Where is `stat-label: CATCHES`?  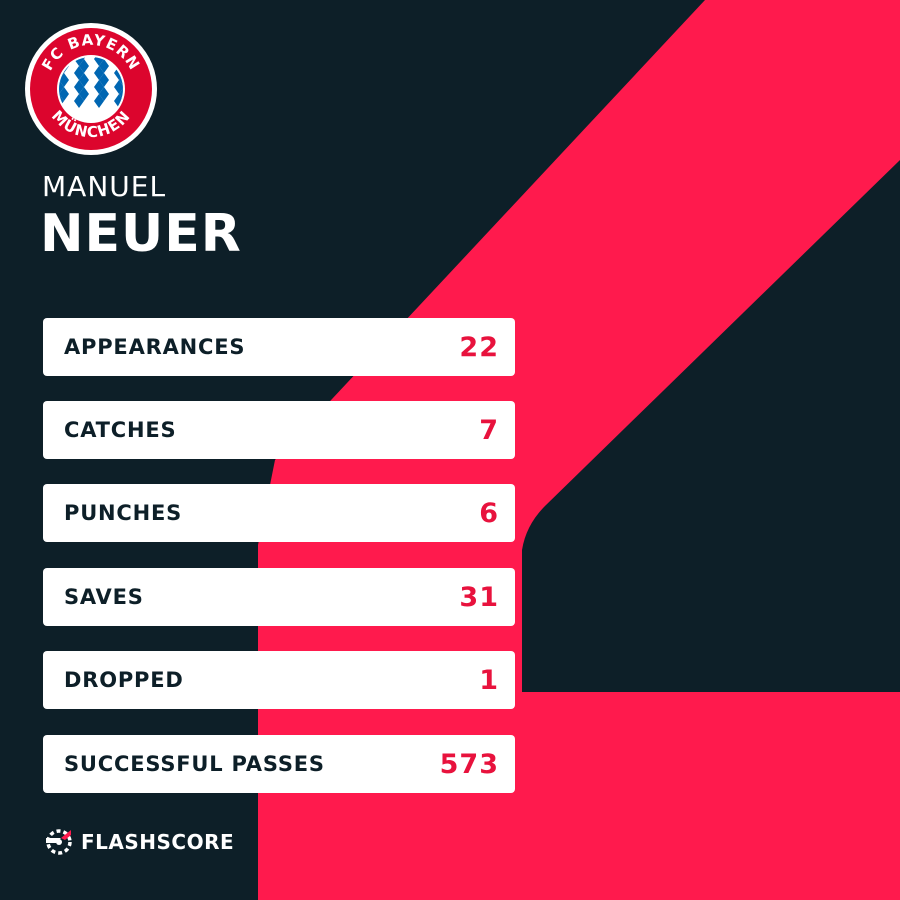 stat-label: CATCHES is located at coordinates (120, 430).